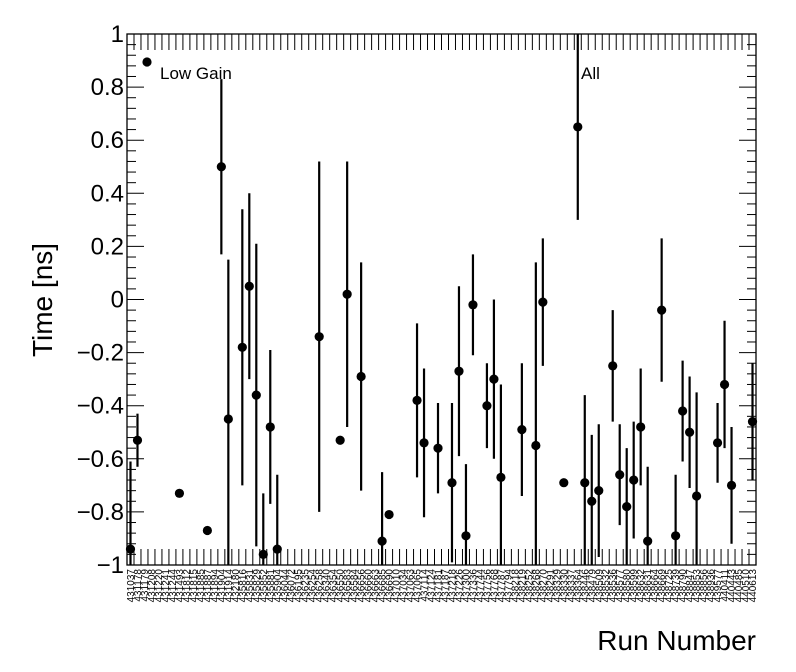 The height and width of the screenshot is (672, 796). I want to click on x-tick-label: 431178, so click(138, 585).